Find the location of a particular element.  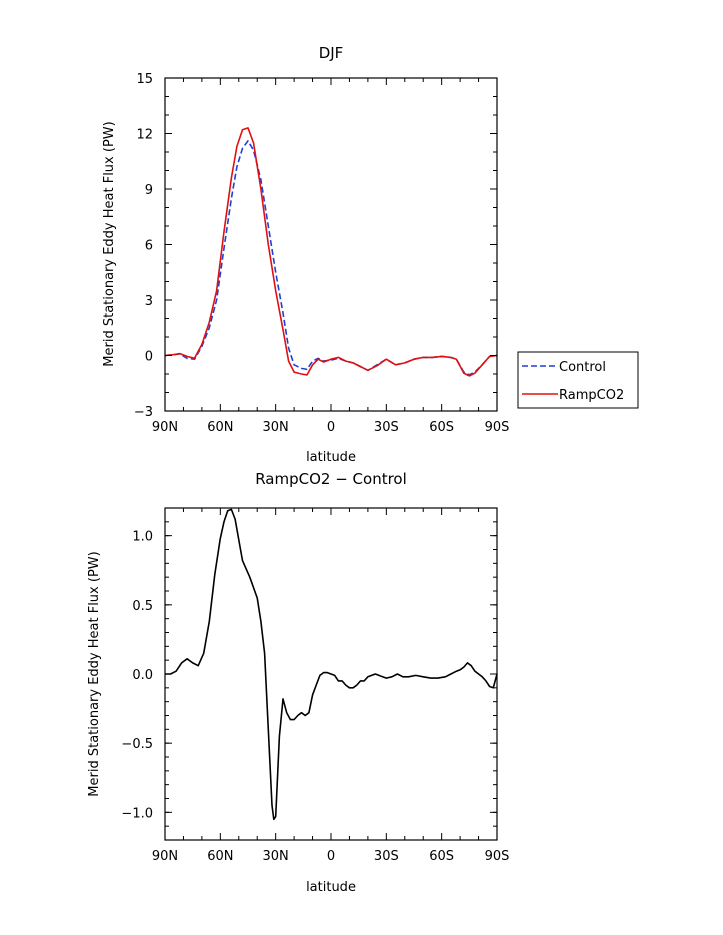

legend: Control RampCO2 is located at coordinates (578, 380).